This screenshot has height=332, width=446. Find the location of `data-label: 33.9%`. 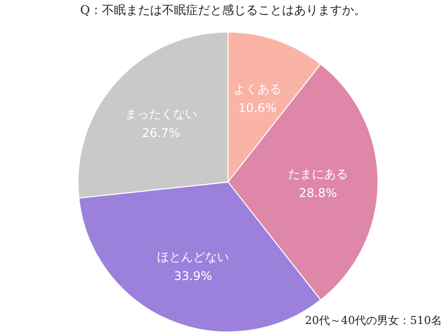

data-label: 33.9% is located at coordinates (193, 275).